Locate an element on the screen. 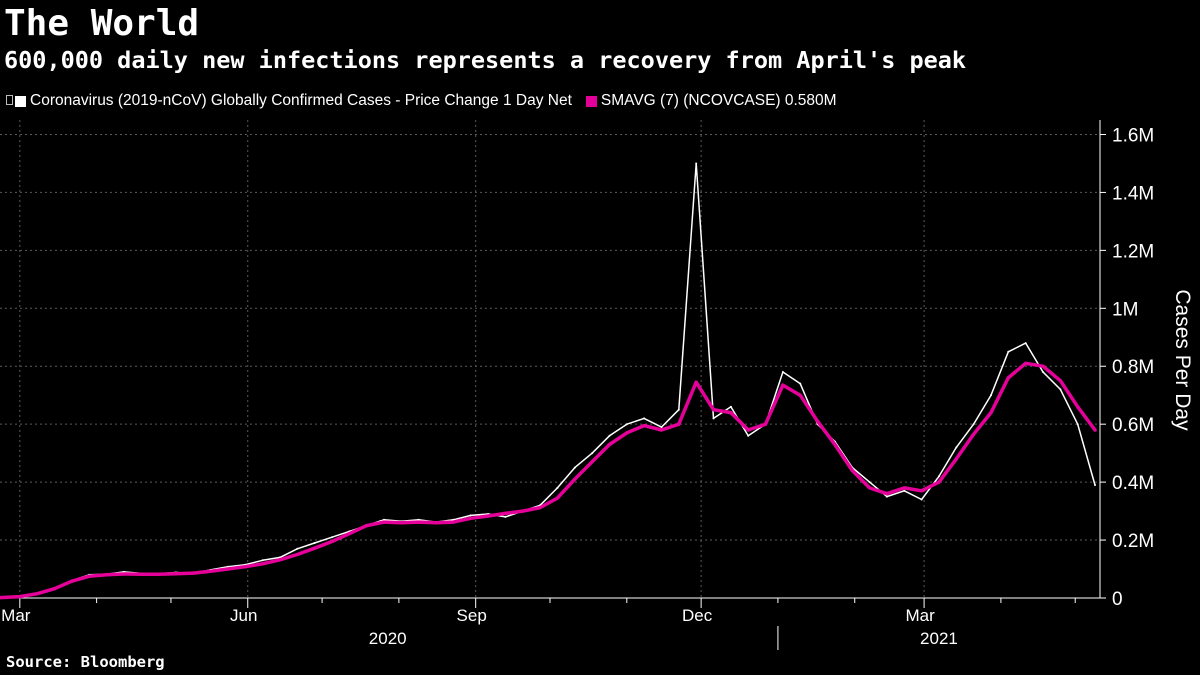  x-tick-label: Sep is located at coordinates (472, 615).